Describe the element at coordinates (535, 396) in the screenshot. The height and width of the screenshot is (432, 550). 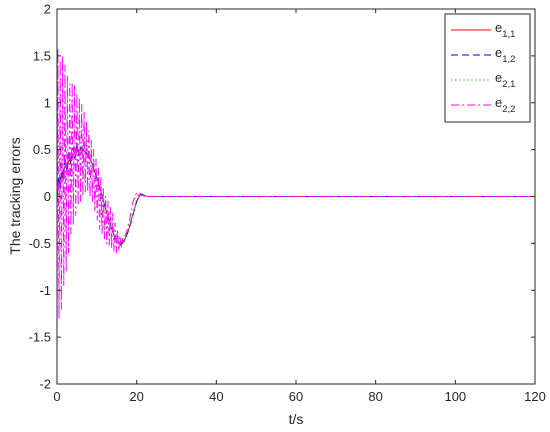
I see `x-tick-label: 120` at that location.